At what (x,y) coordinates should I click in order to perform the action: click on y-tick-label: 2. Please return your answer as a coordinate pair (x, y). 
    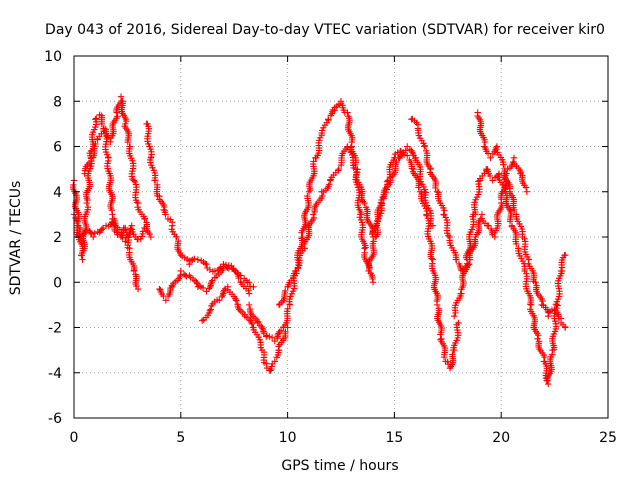
    Looking at the image, I should click on (57, 238).